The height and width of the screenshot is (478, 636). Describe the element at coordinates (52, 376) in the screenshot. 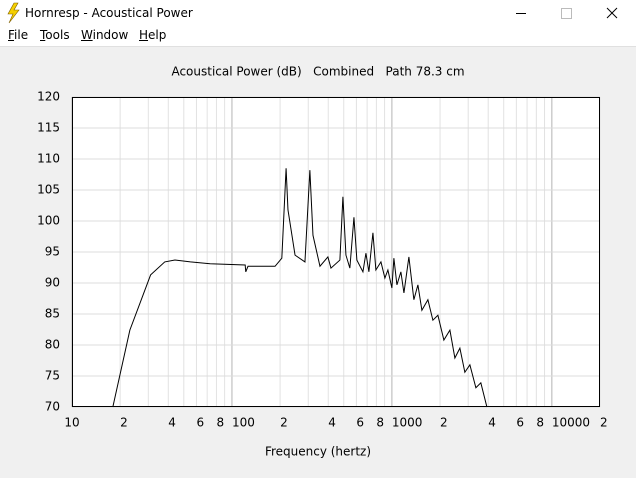

I see `y-tick-label: 75` at that location.